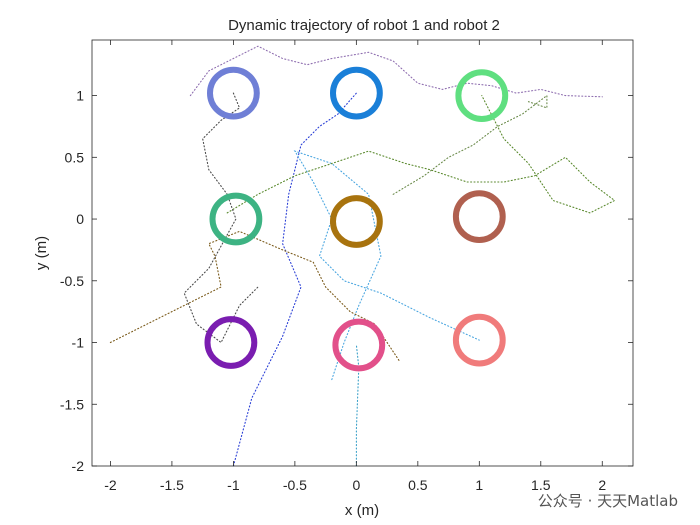  I want to click on x-tick-label: 0, so click(356, 485).